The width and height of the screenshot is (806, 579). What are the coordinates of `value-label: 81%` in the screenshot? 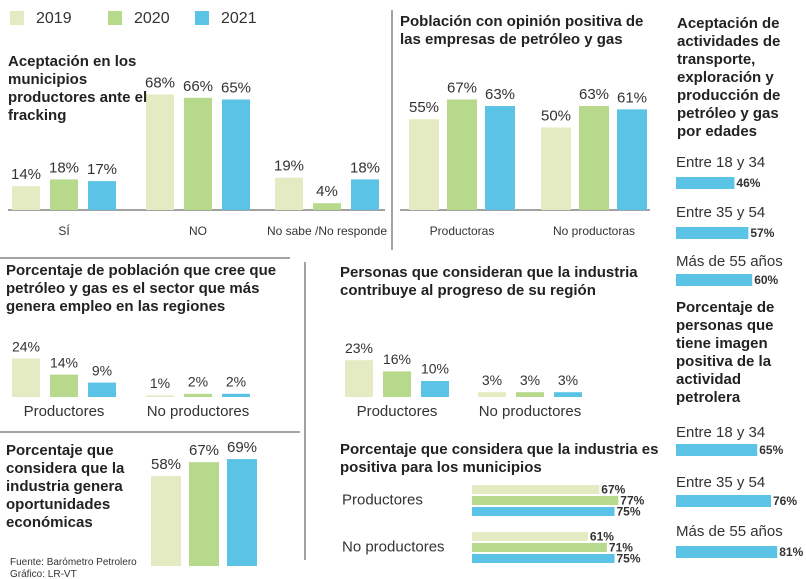 It's located at (791, 552).